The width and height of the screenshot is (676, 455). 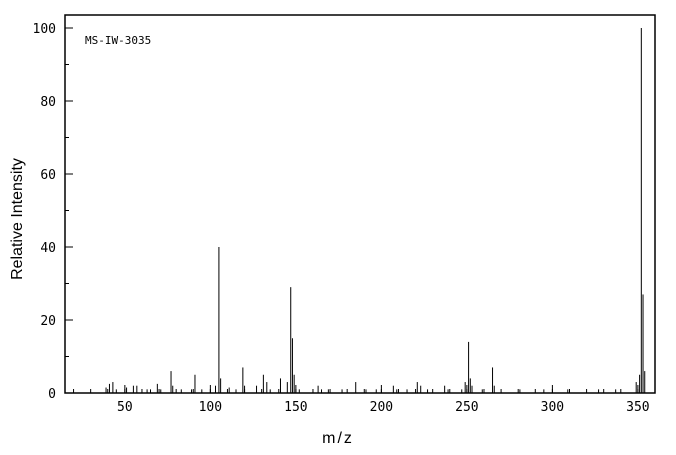 I want to click on x-tick-label: 100, so click(x=210, y=407).